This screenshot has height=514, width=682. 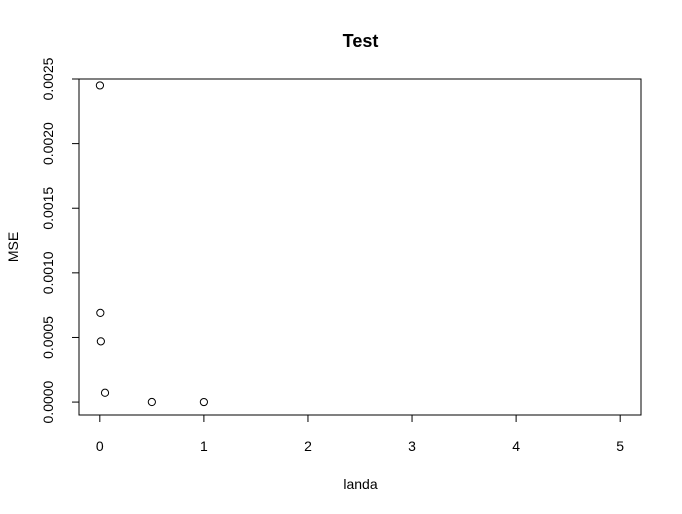 What do you see at coordinates (412, 446) in the screenshot?
I see `x-tick-label: 3` at bounding box center [412, 446].